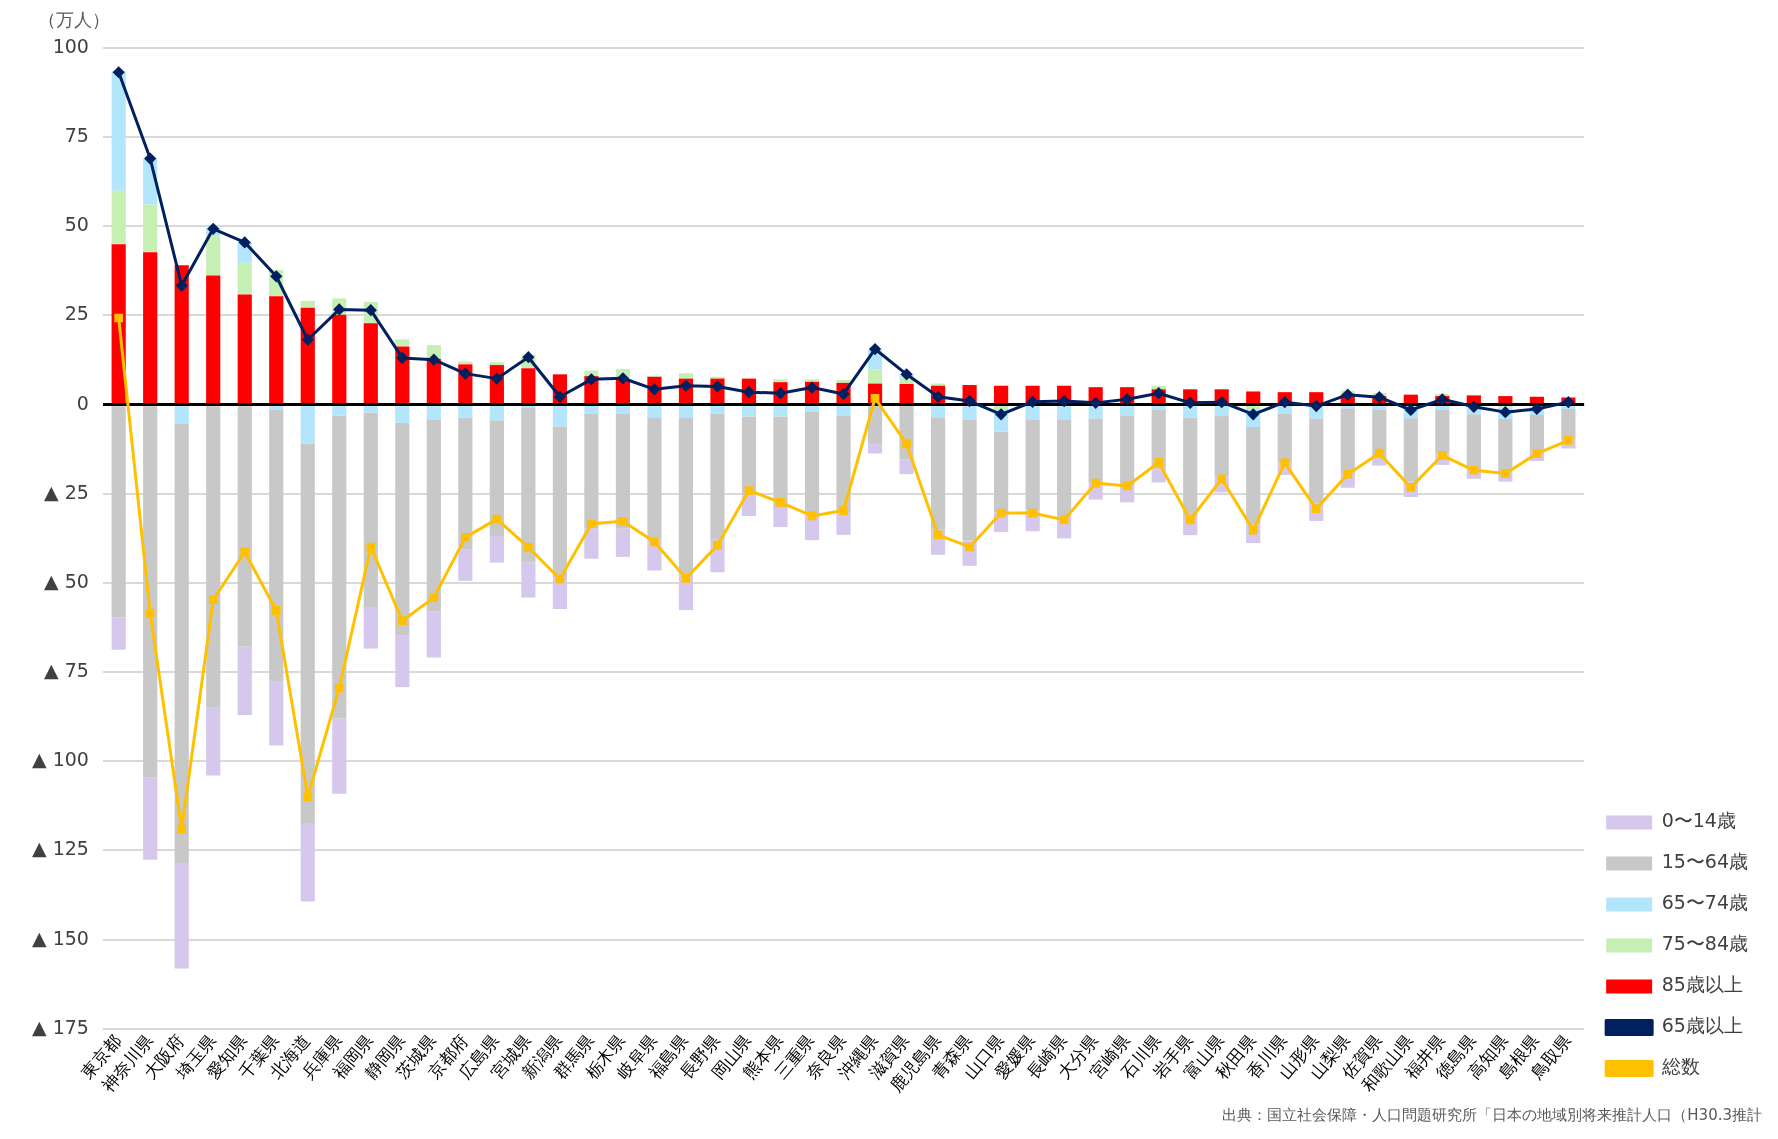 The width and height of the screenshot is (1778, 1139). I want to click on legend-label: 65歳以上, so click(1702, 1025).